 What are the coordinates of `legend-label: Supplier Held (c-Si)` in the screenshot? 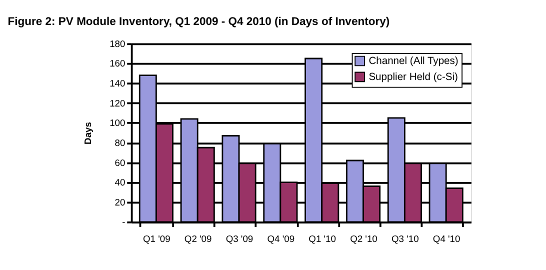 It's located at (413, 77).